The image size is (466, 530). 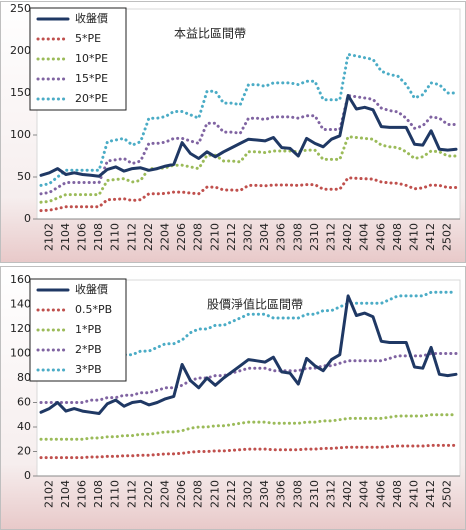 I want to click on y-tick-label: 250, so click(x=20, y=8).